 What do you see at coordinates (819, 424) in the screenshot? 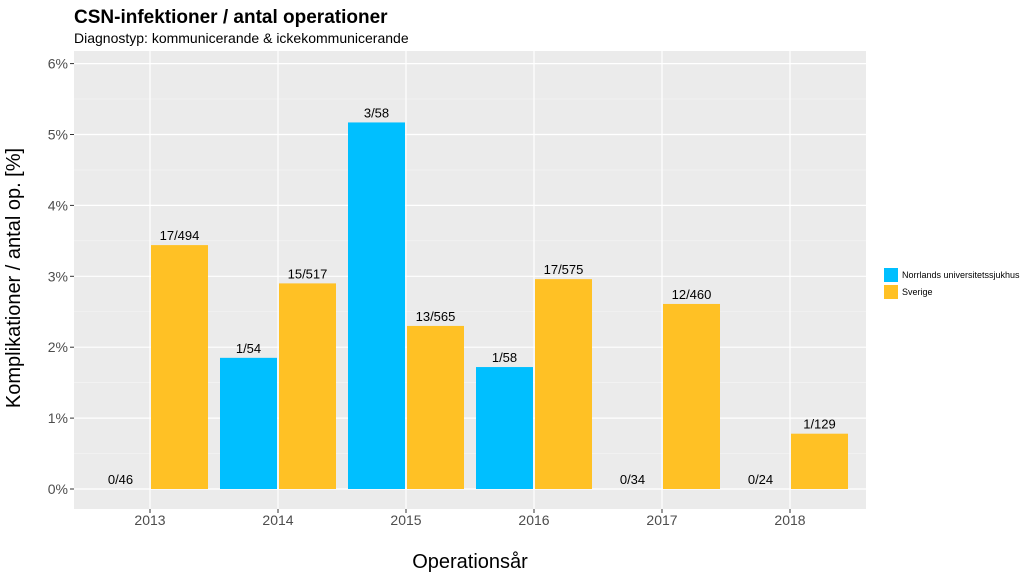
I see `bar-value-label: 1/129` at bounding box center [819, 424].